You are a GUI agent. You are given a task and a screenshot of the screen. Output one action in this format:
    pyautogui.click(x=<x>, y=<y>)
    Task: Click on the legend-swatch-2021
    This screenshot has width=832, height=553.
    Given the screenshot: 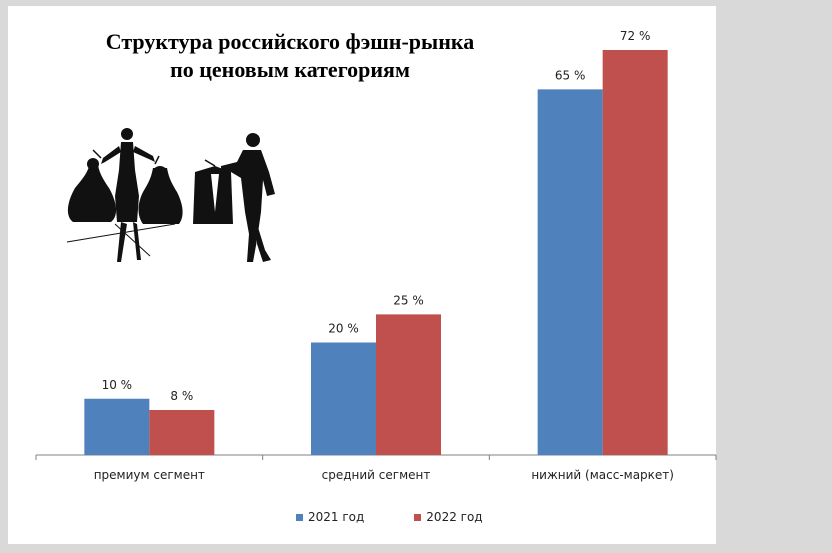 What is the action you would take?
    pyautogui.click(x=299, y=517)
    